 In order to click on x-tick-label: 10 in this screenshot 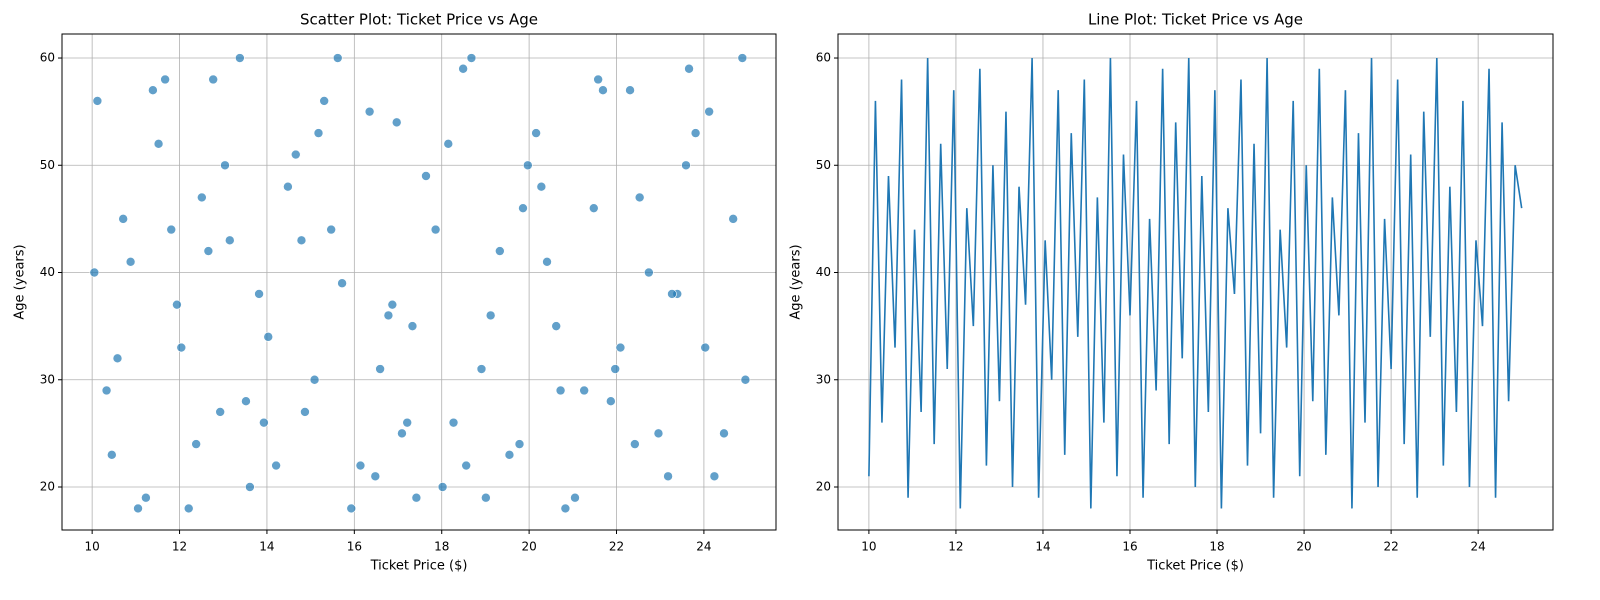, I will do `click(868, 547)`.